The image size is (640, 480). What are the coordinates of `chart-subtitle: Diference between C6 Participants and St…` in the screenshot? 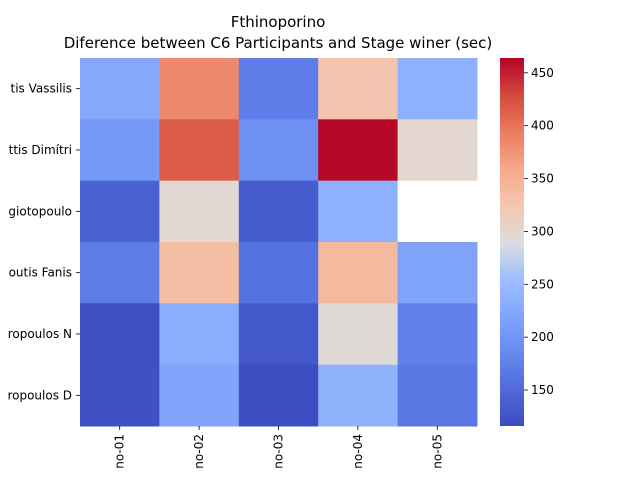 It's located at (278, 43).